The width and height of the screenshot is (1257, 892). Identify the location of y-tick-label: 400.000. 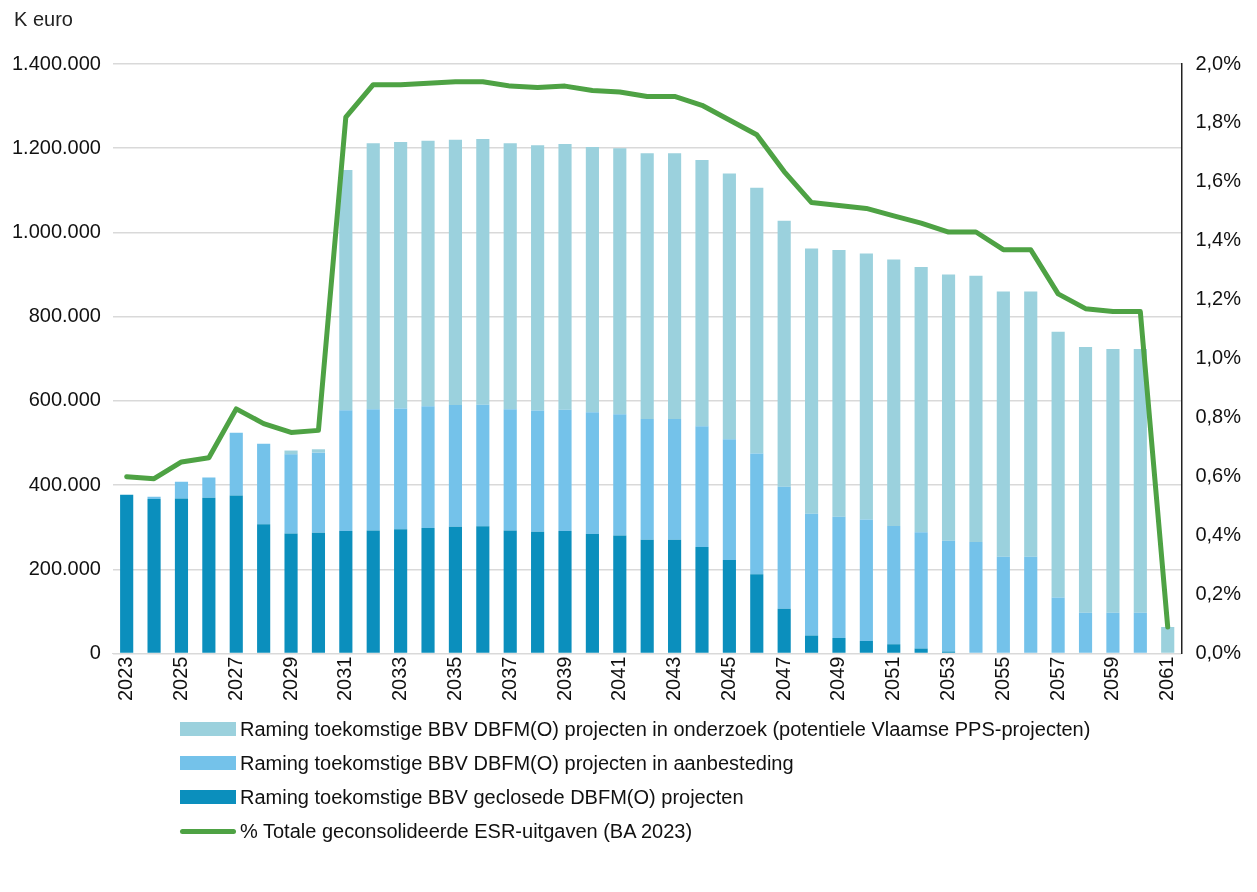
(64, 483).